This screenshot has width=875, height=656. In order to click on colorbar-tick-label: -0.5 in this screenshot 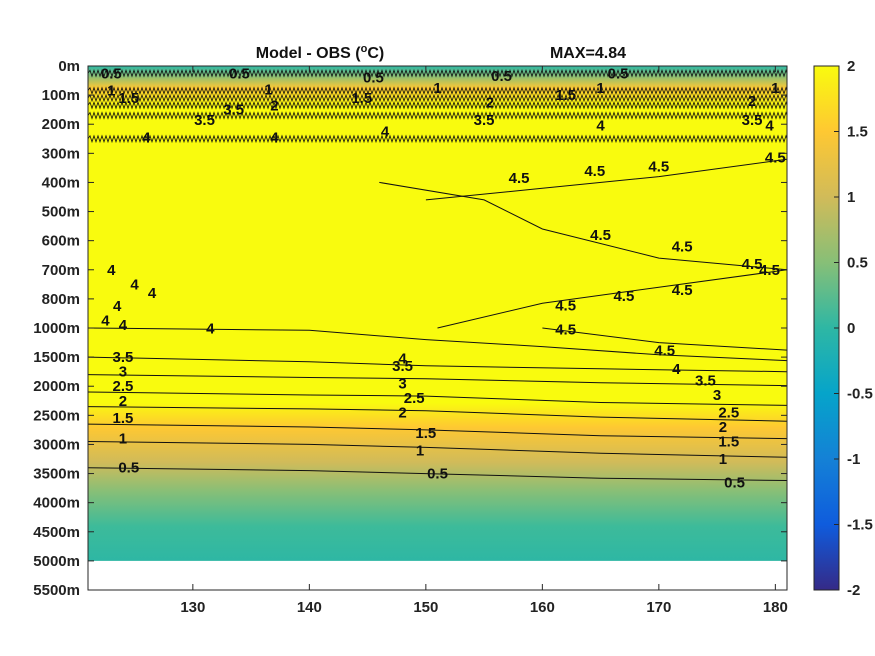, I will do `click(860, 394)`.